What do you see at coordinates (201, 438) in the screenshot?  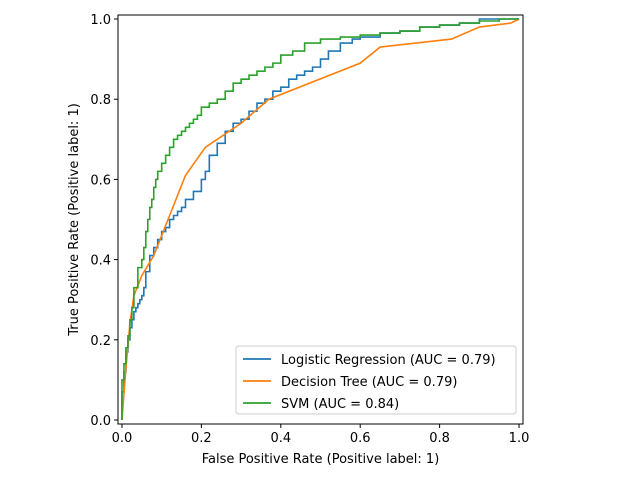 I see `x-tick-label: 0.2` at bounding box center [201, 438].